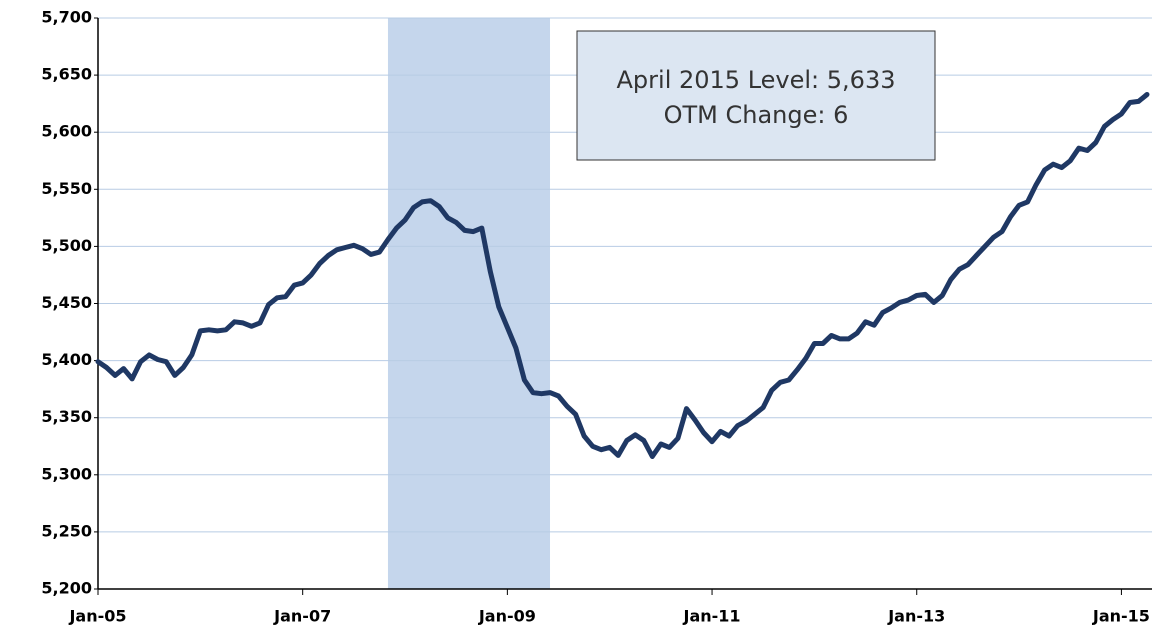 The height and width of the screenshot is (629, 1160). I want to click on y-tick-label: 5,350, so click(66, 416).